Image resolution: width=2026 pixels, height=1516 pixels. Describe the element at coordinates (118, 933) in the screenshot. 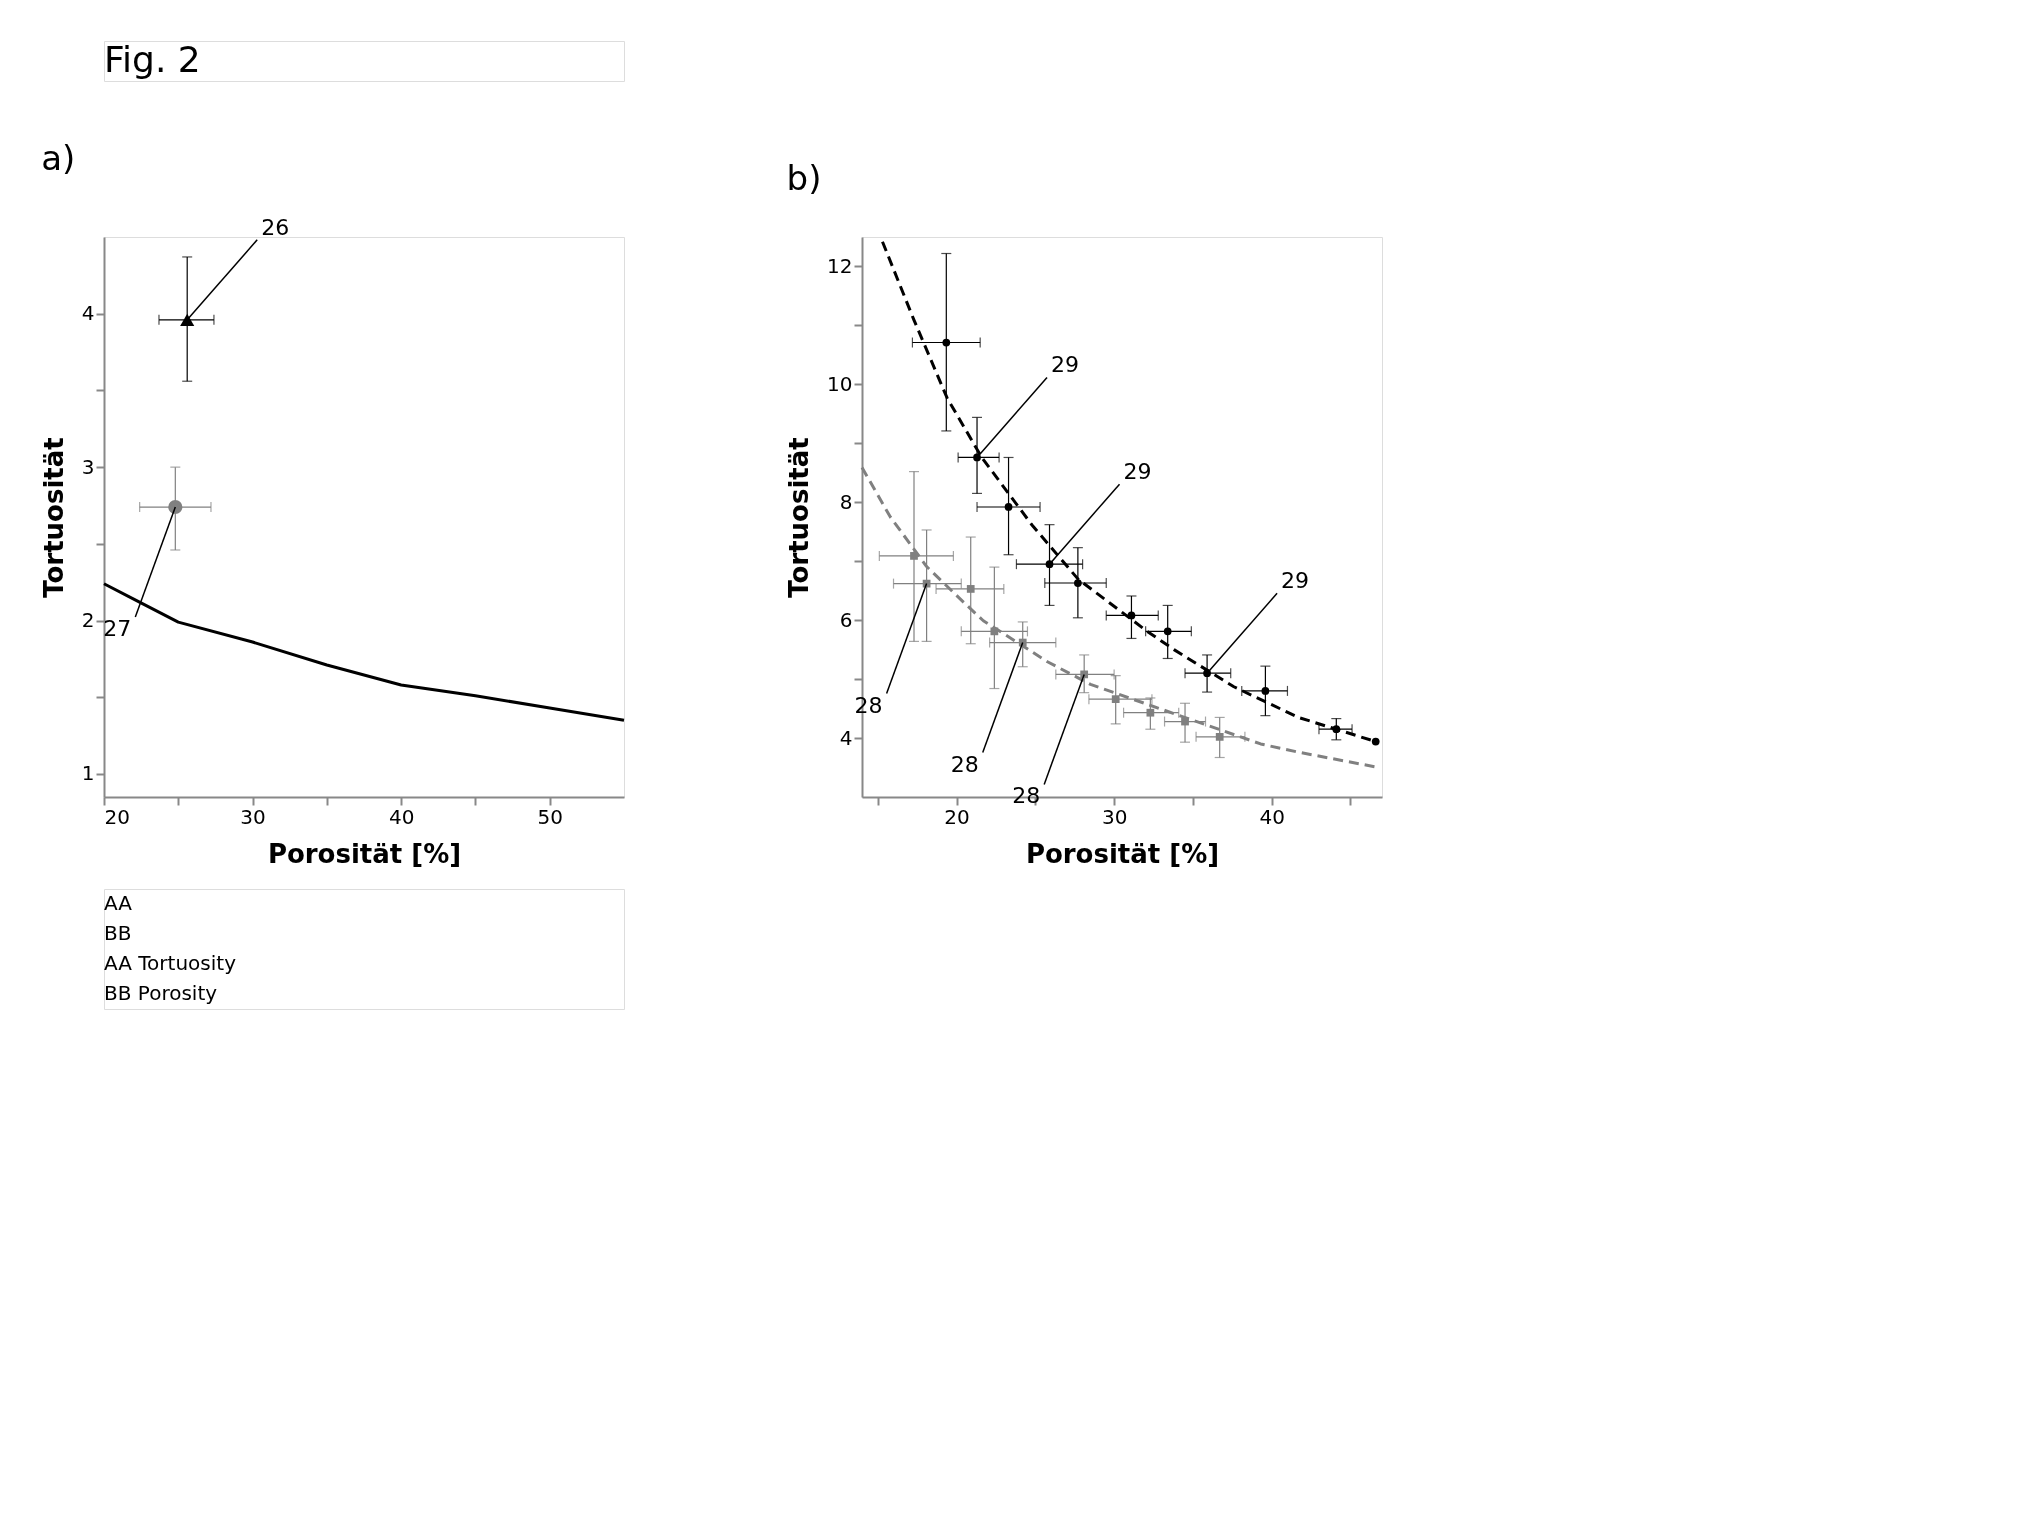

I see `text: BB` at that location.